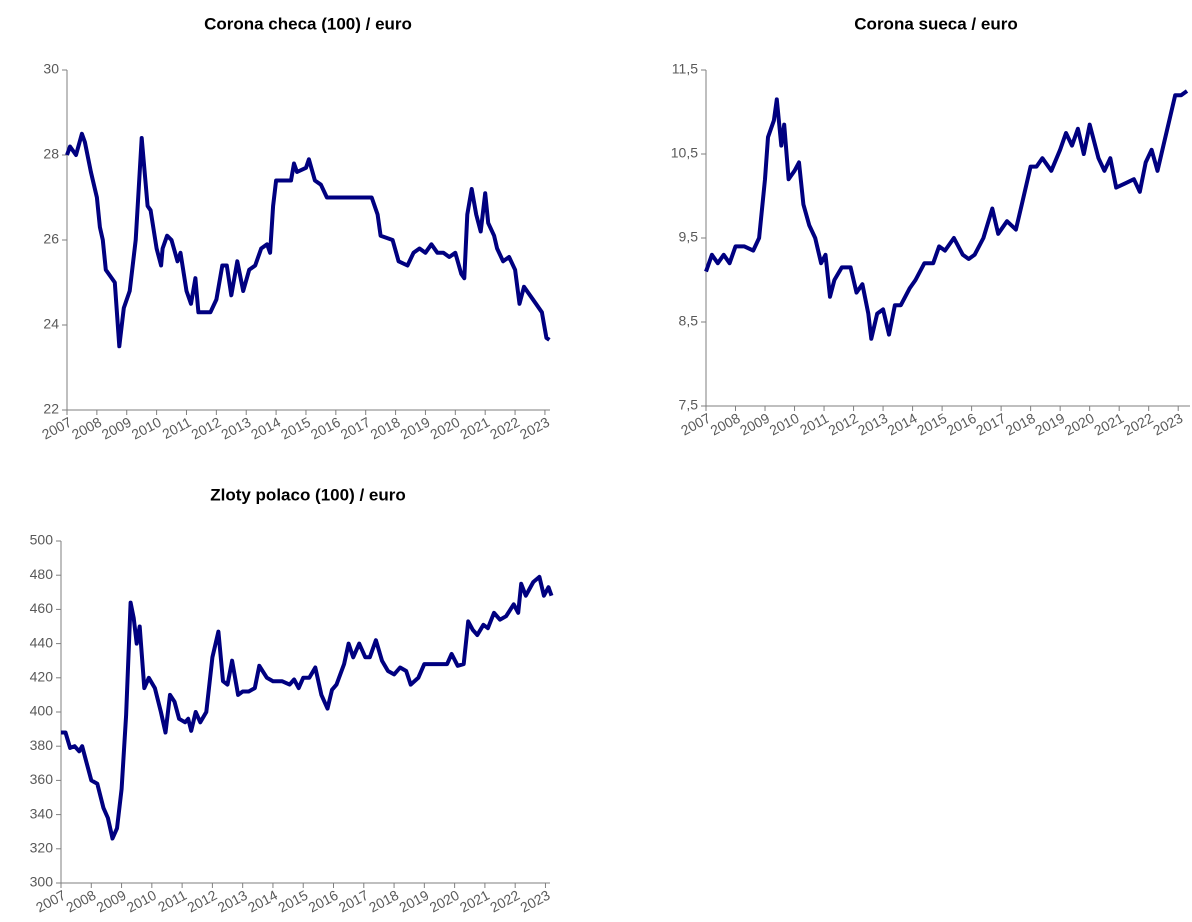  I want to click on y-tick-label: 420, so click(42, 677).